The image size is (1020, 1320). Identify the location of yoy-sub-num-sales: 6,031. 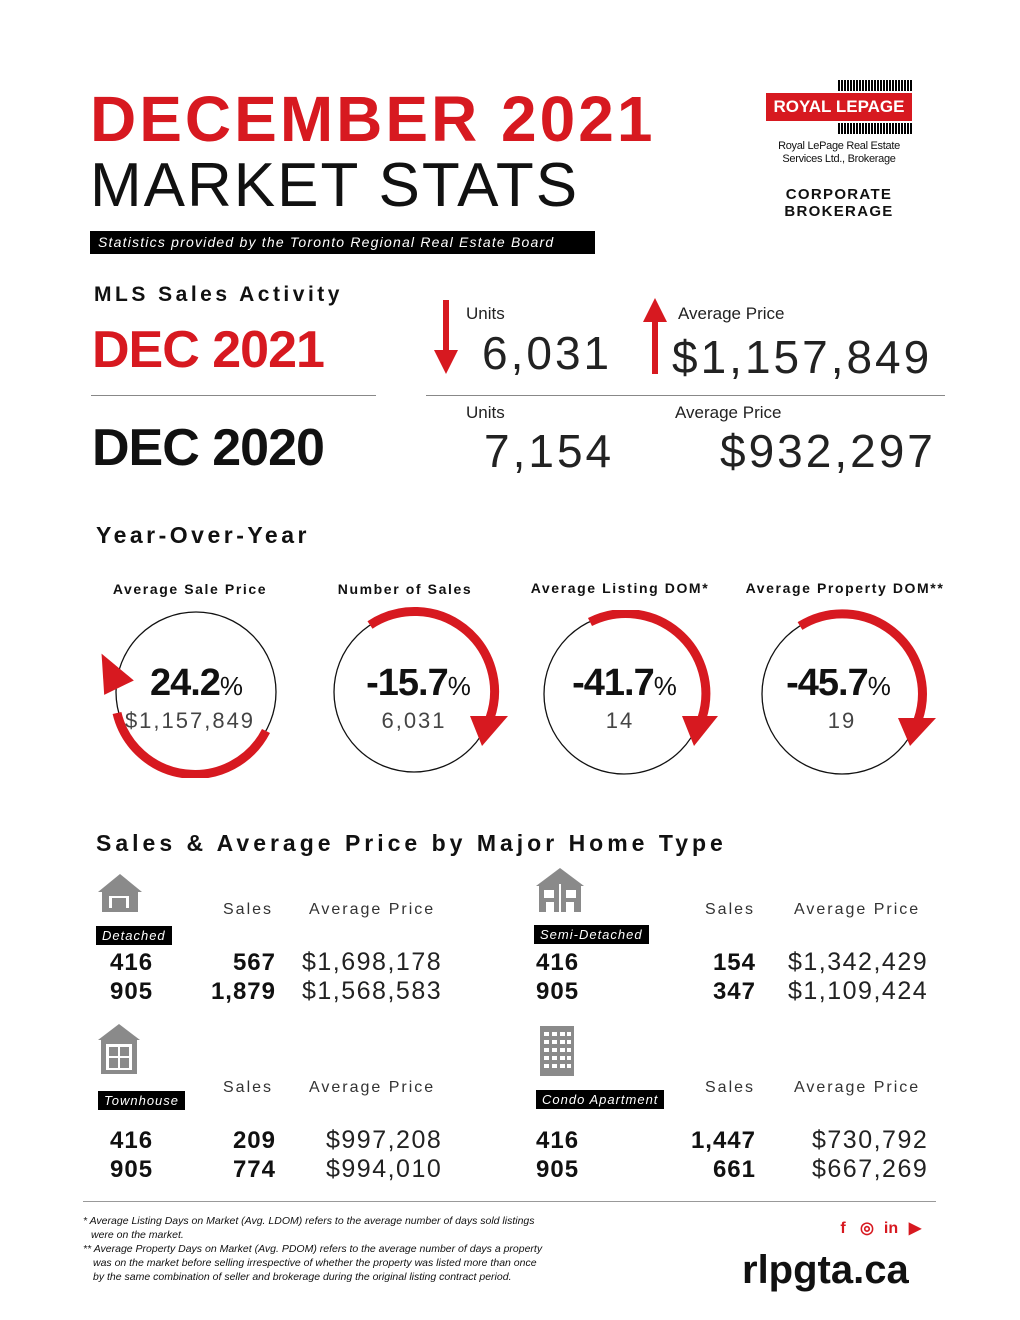
(414, 720).